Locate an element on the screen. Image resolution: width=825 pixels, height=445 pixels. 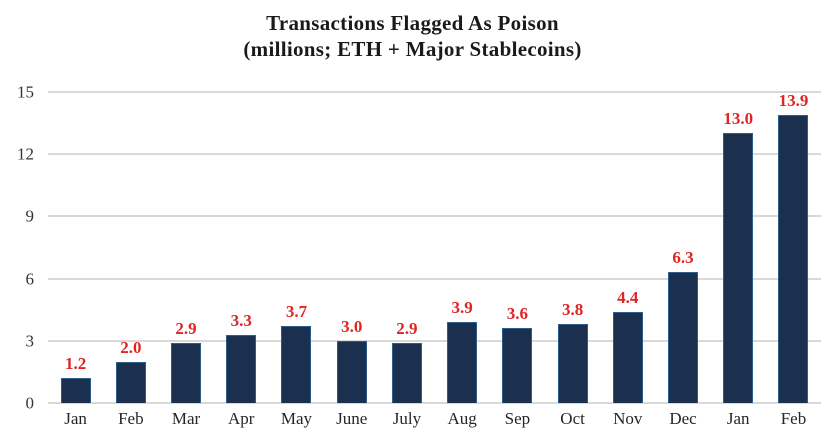
y-tick-label: 12 is located at coordinates (25, 154).